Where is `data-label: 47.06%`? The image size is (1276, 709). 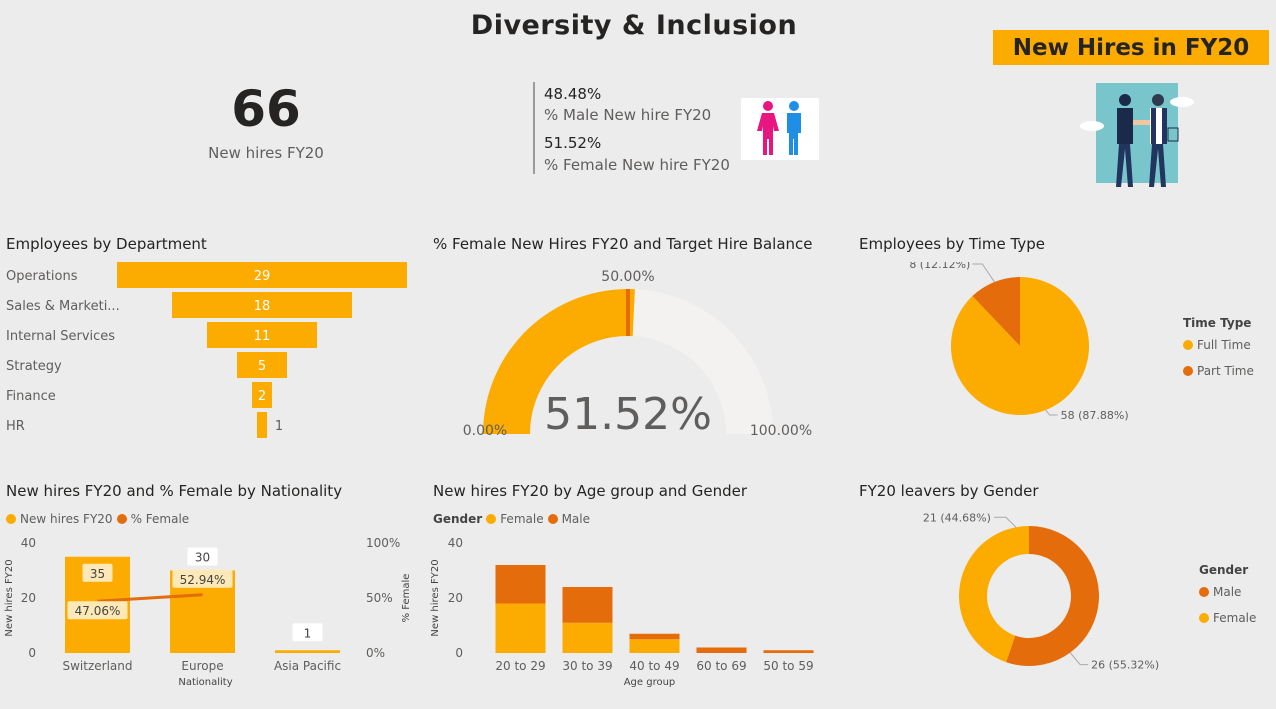 data-label: 47.06% is located at coordinates (98, 611).